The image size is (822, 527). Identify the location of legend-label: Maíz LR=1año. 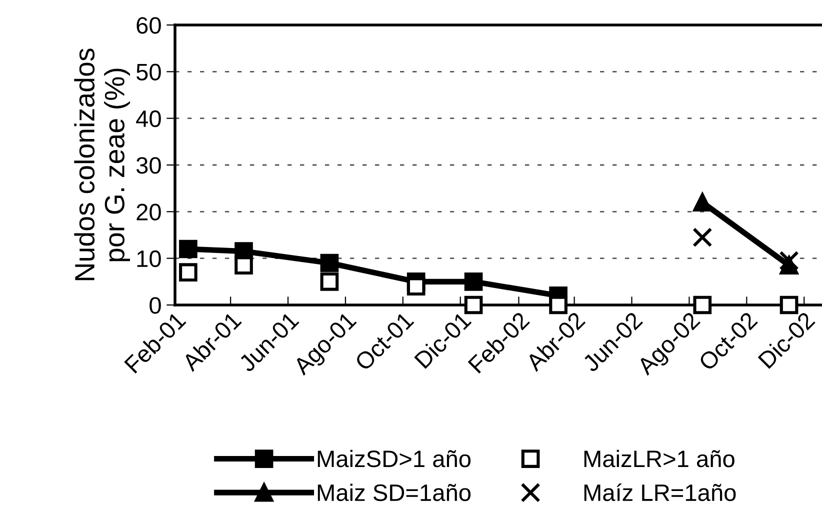
(660, 492).